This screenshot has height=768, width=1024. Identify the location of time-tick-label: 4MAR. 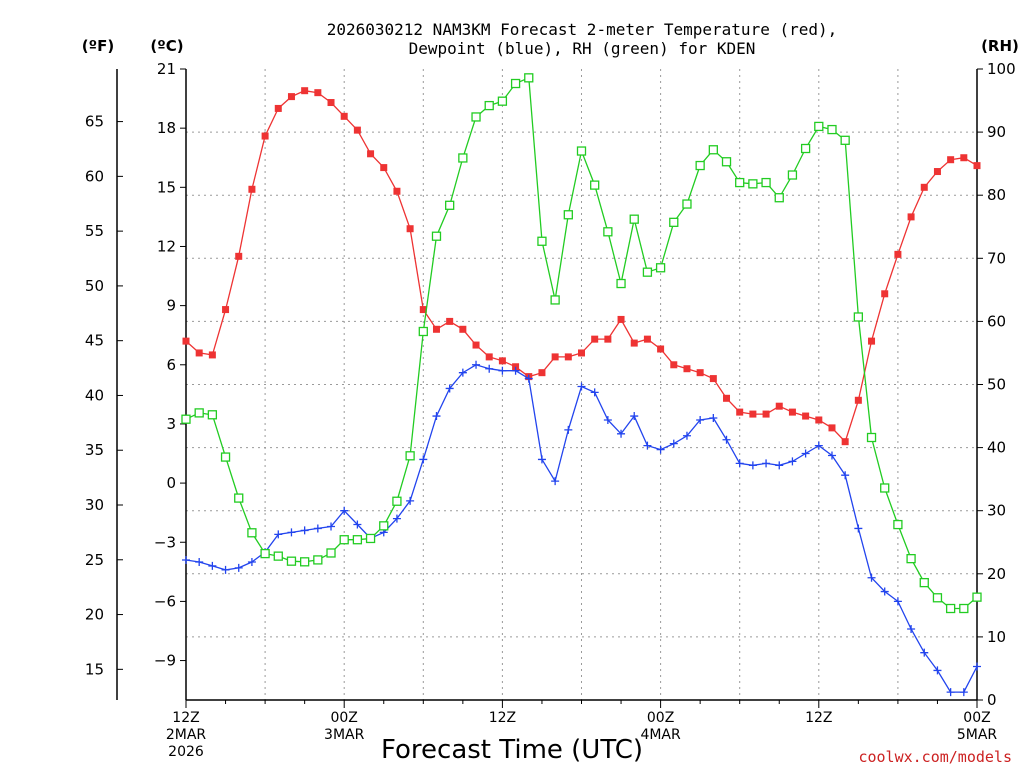
(660, 735).